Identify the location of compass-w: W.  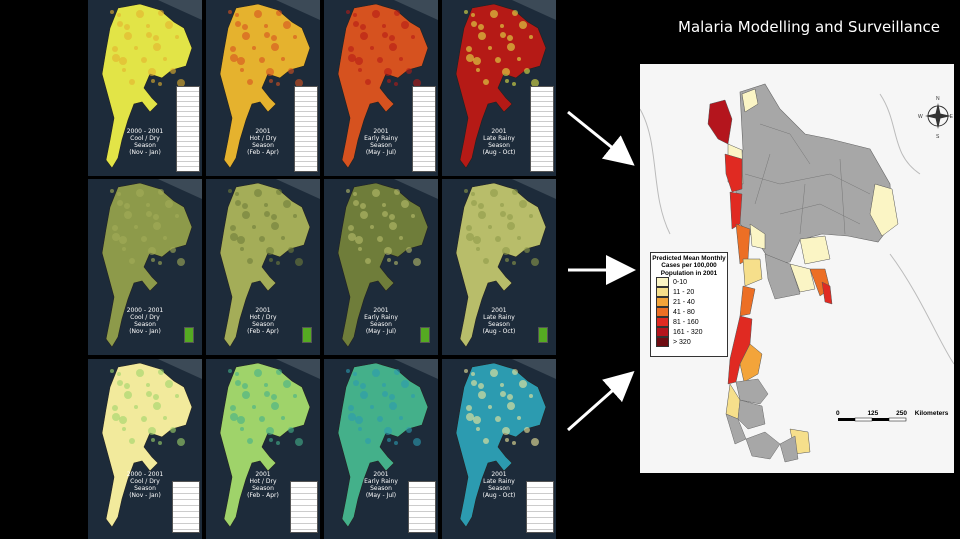
(920, 117).